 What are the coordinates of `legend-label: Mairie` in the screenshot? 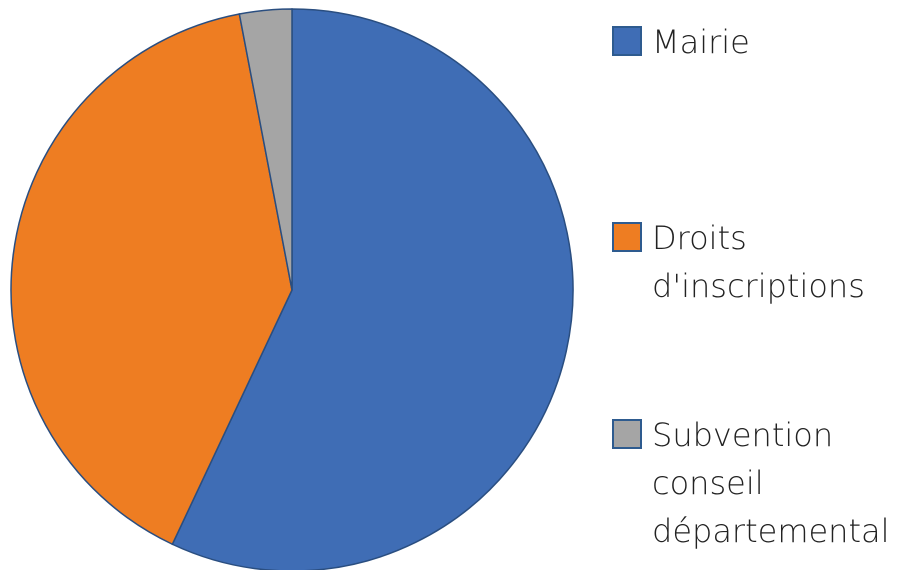 It's located at (701, 42).